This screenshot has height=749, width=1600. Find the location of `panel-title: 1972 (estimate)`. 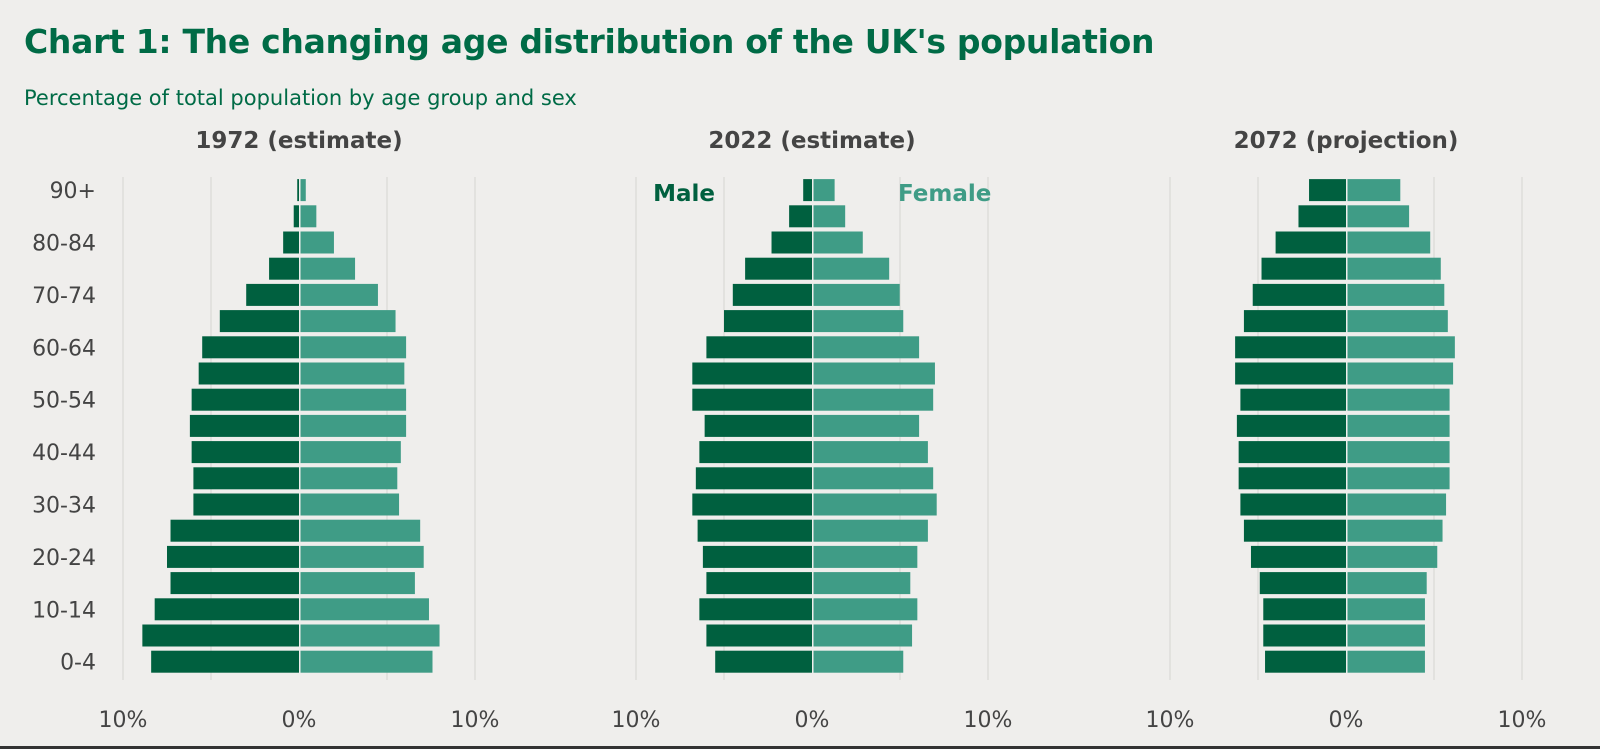

panel-title: 1972 (estimate) is located at coordinates (298, 141).